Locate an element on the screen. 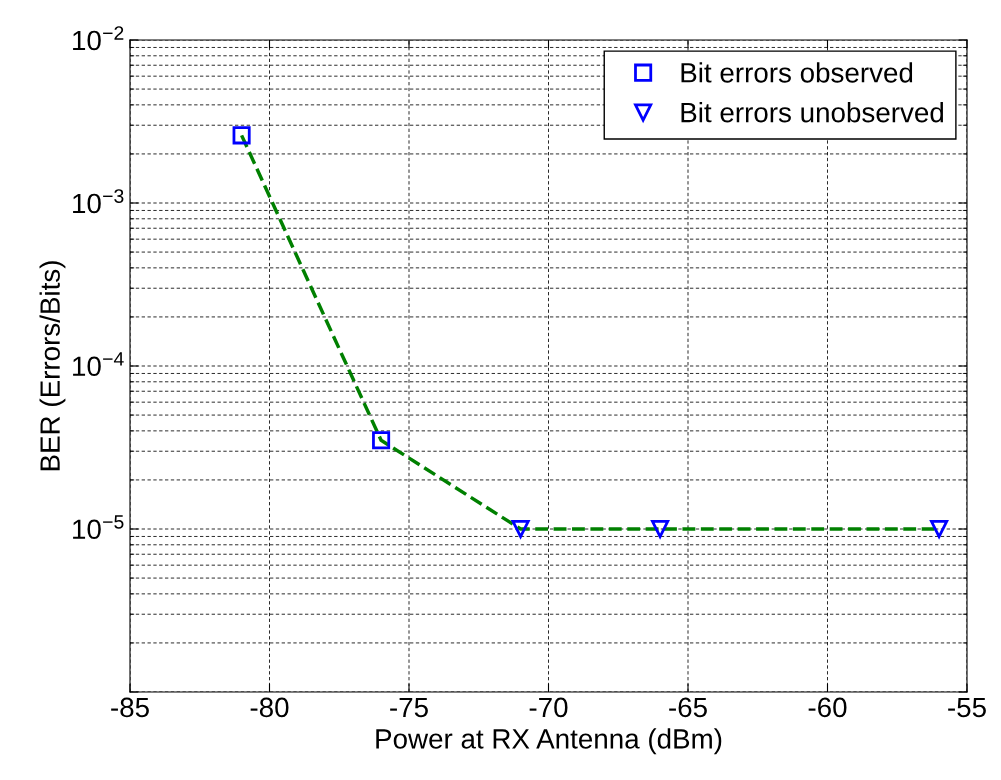 The height and width of the screenshot is (780, 1001). x-tick-label: -70 is located at coordinates (548, 707).